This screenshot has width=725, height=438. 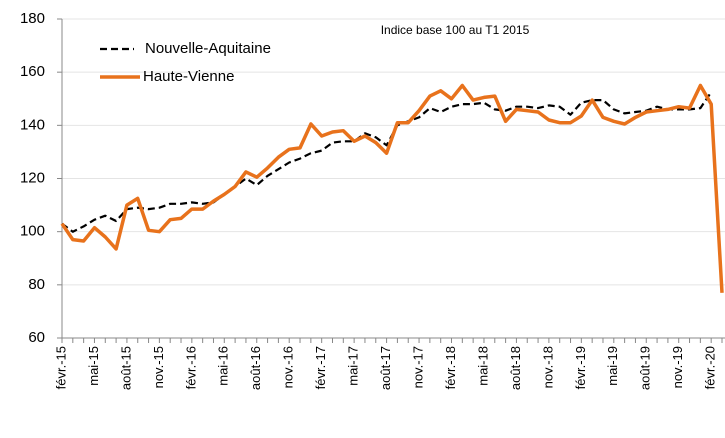 What do you see at coordinates (125, 368) in the screenshot?
I see `x-tick-label: août-15` at bounding box center [125, 368].